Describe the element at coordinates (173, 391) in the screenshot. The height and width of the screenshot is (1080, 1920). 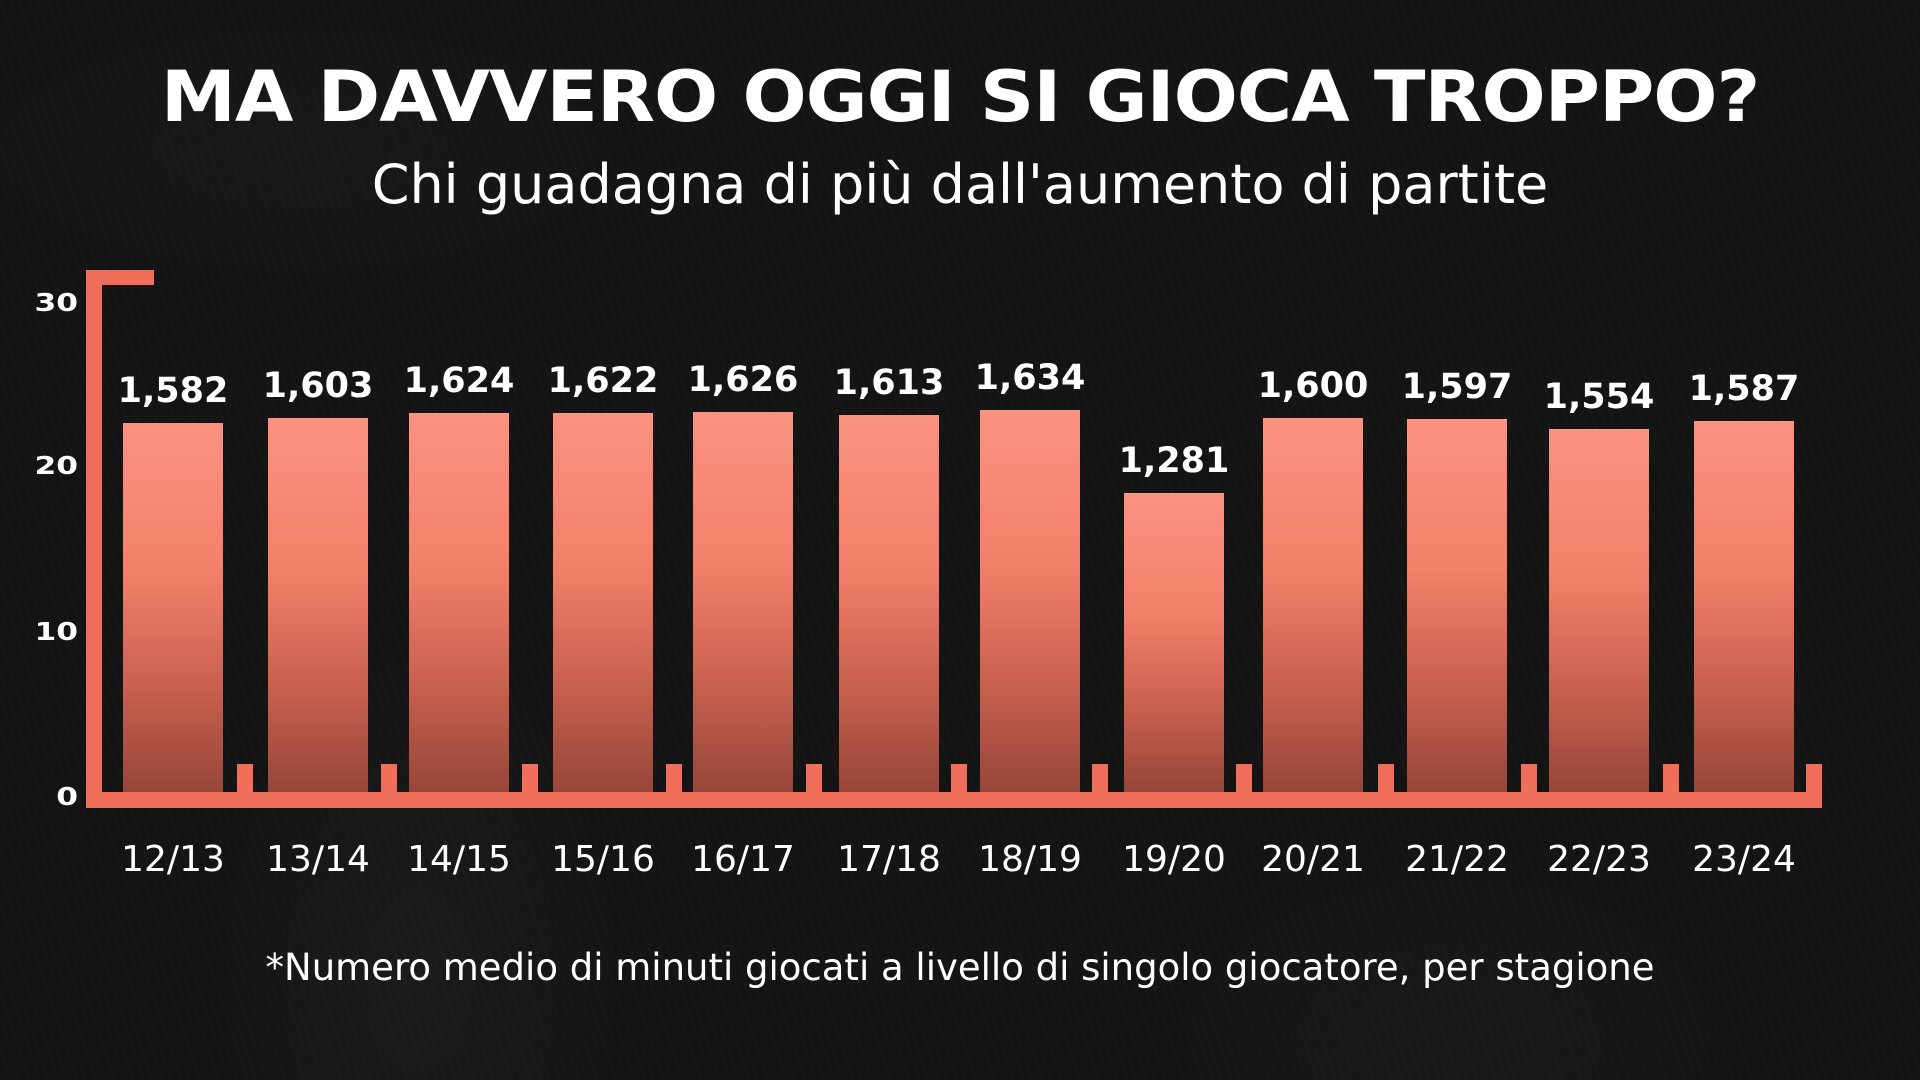
I see `bar-value-label: 1,582` at that location.